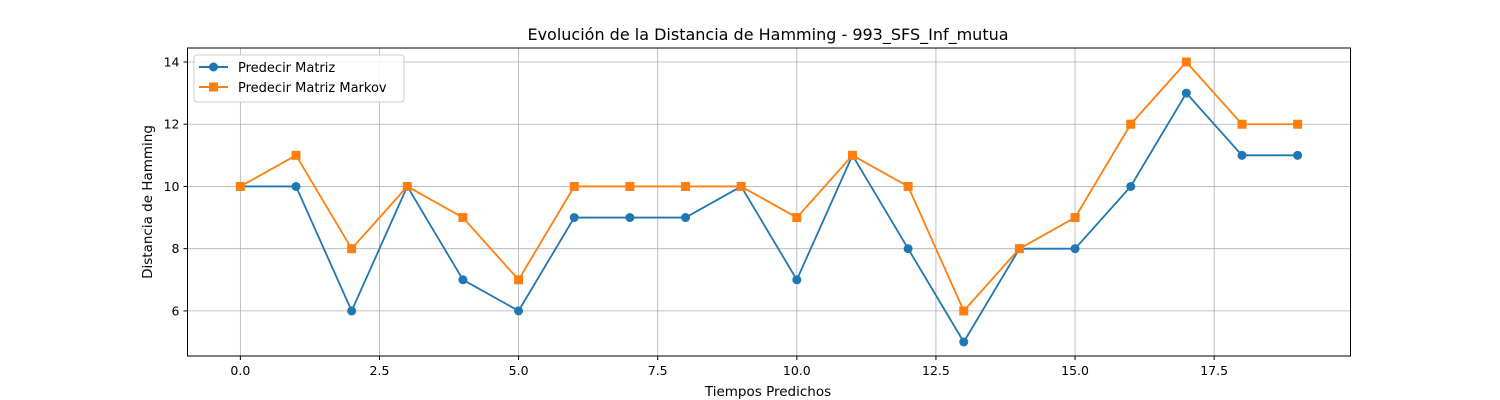 The height and width of the screenshot is (400, 1500). I want to click on x-tick-label: 12.5, so click(936, 370).